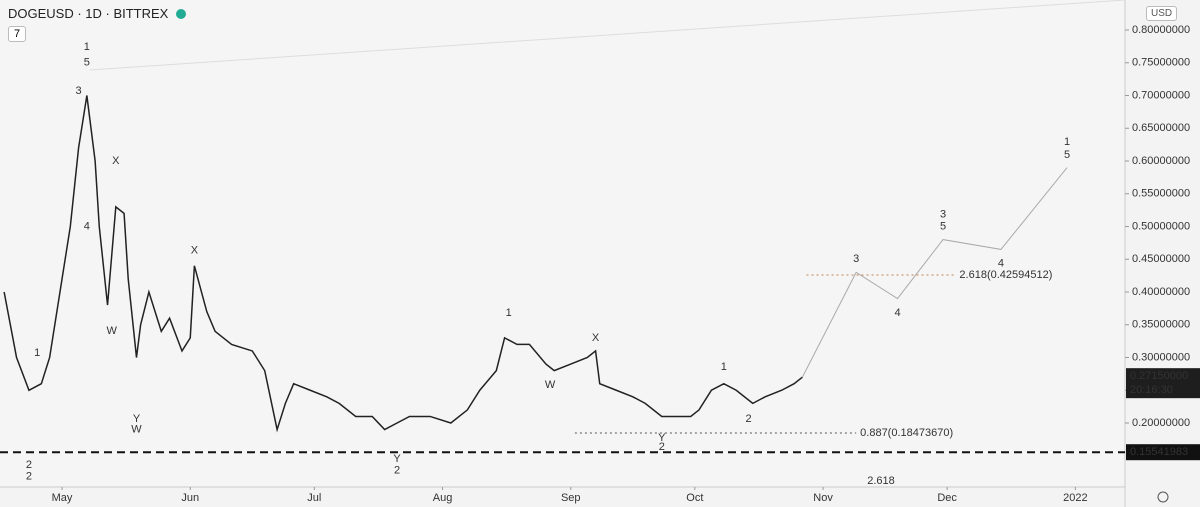 The width and height of the screenshot is (1200, 507). I want to click on y-tick-label: 0.20000000, so click(1161, 423).